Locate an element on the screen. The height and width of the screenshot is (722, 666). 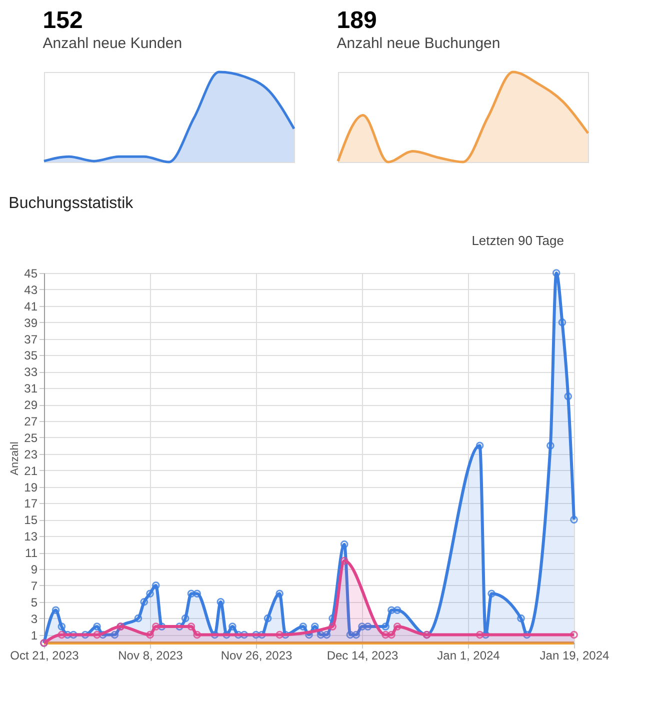
chart-title: Buchungsstatistik is located at coordinates (71, 203).